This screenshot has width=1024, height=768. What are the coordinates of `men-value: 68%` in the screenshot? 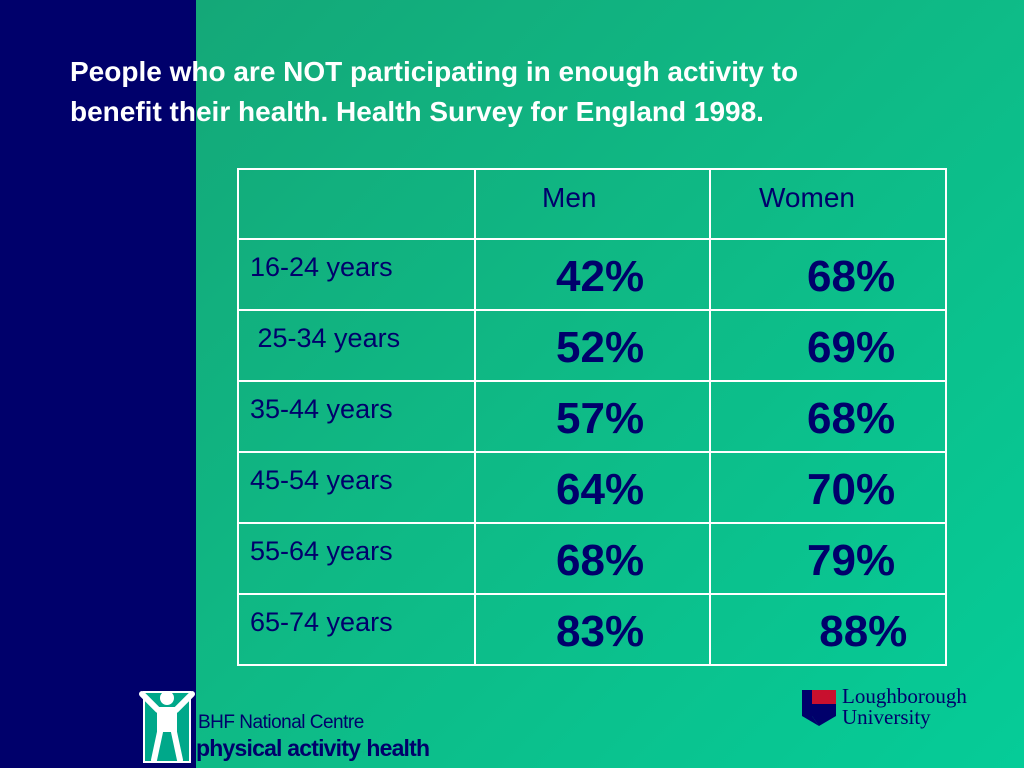 It's located at (600, 560).